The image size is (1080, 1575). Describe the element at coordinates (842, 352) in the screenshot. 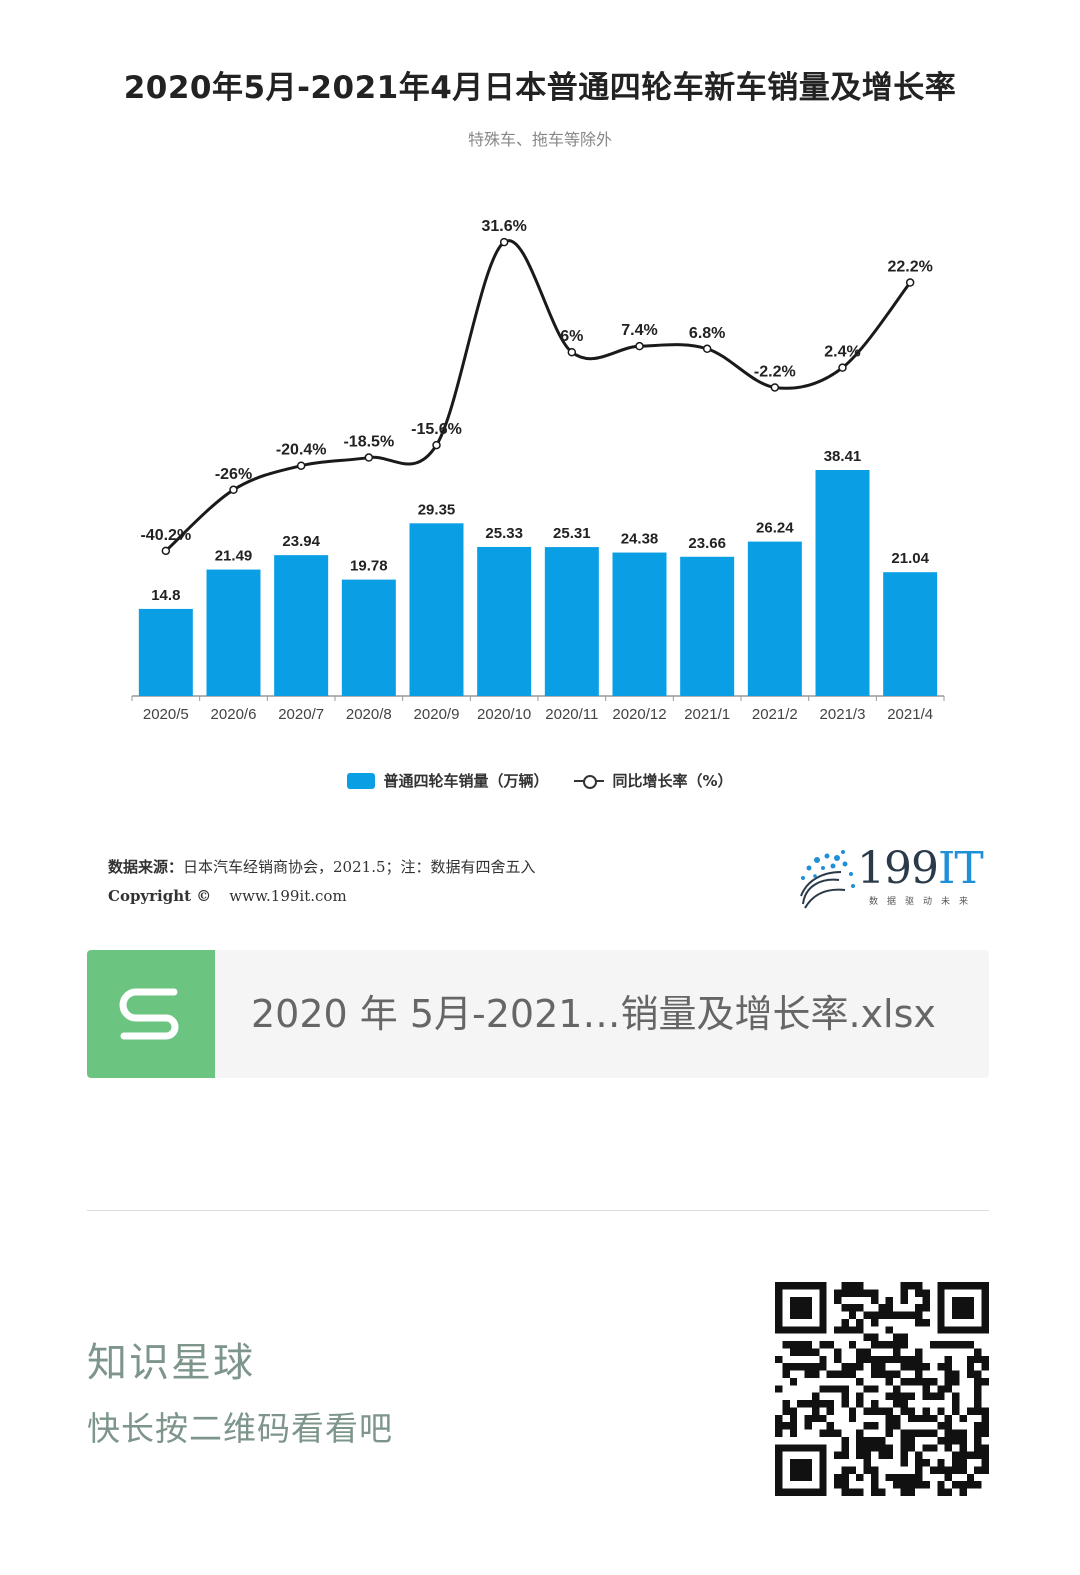

I see `growth-value-label: 2.4%` at that location.